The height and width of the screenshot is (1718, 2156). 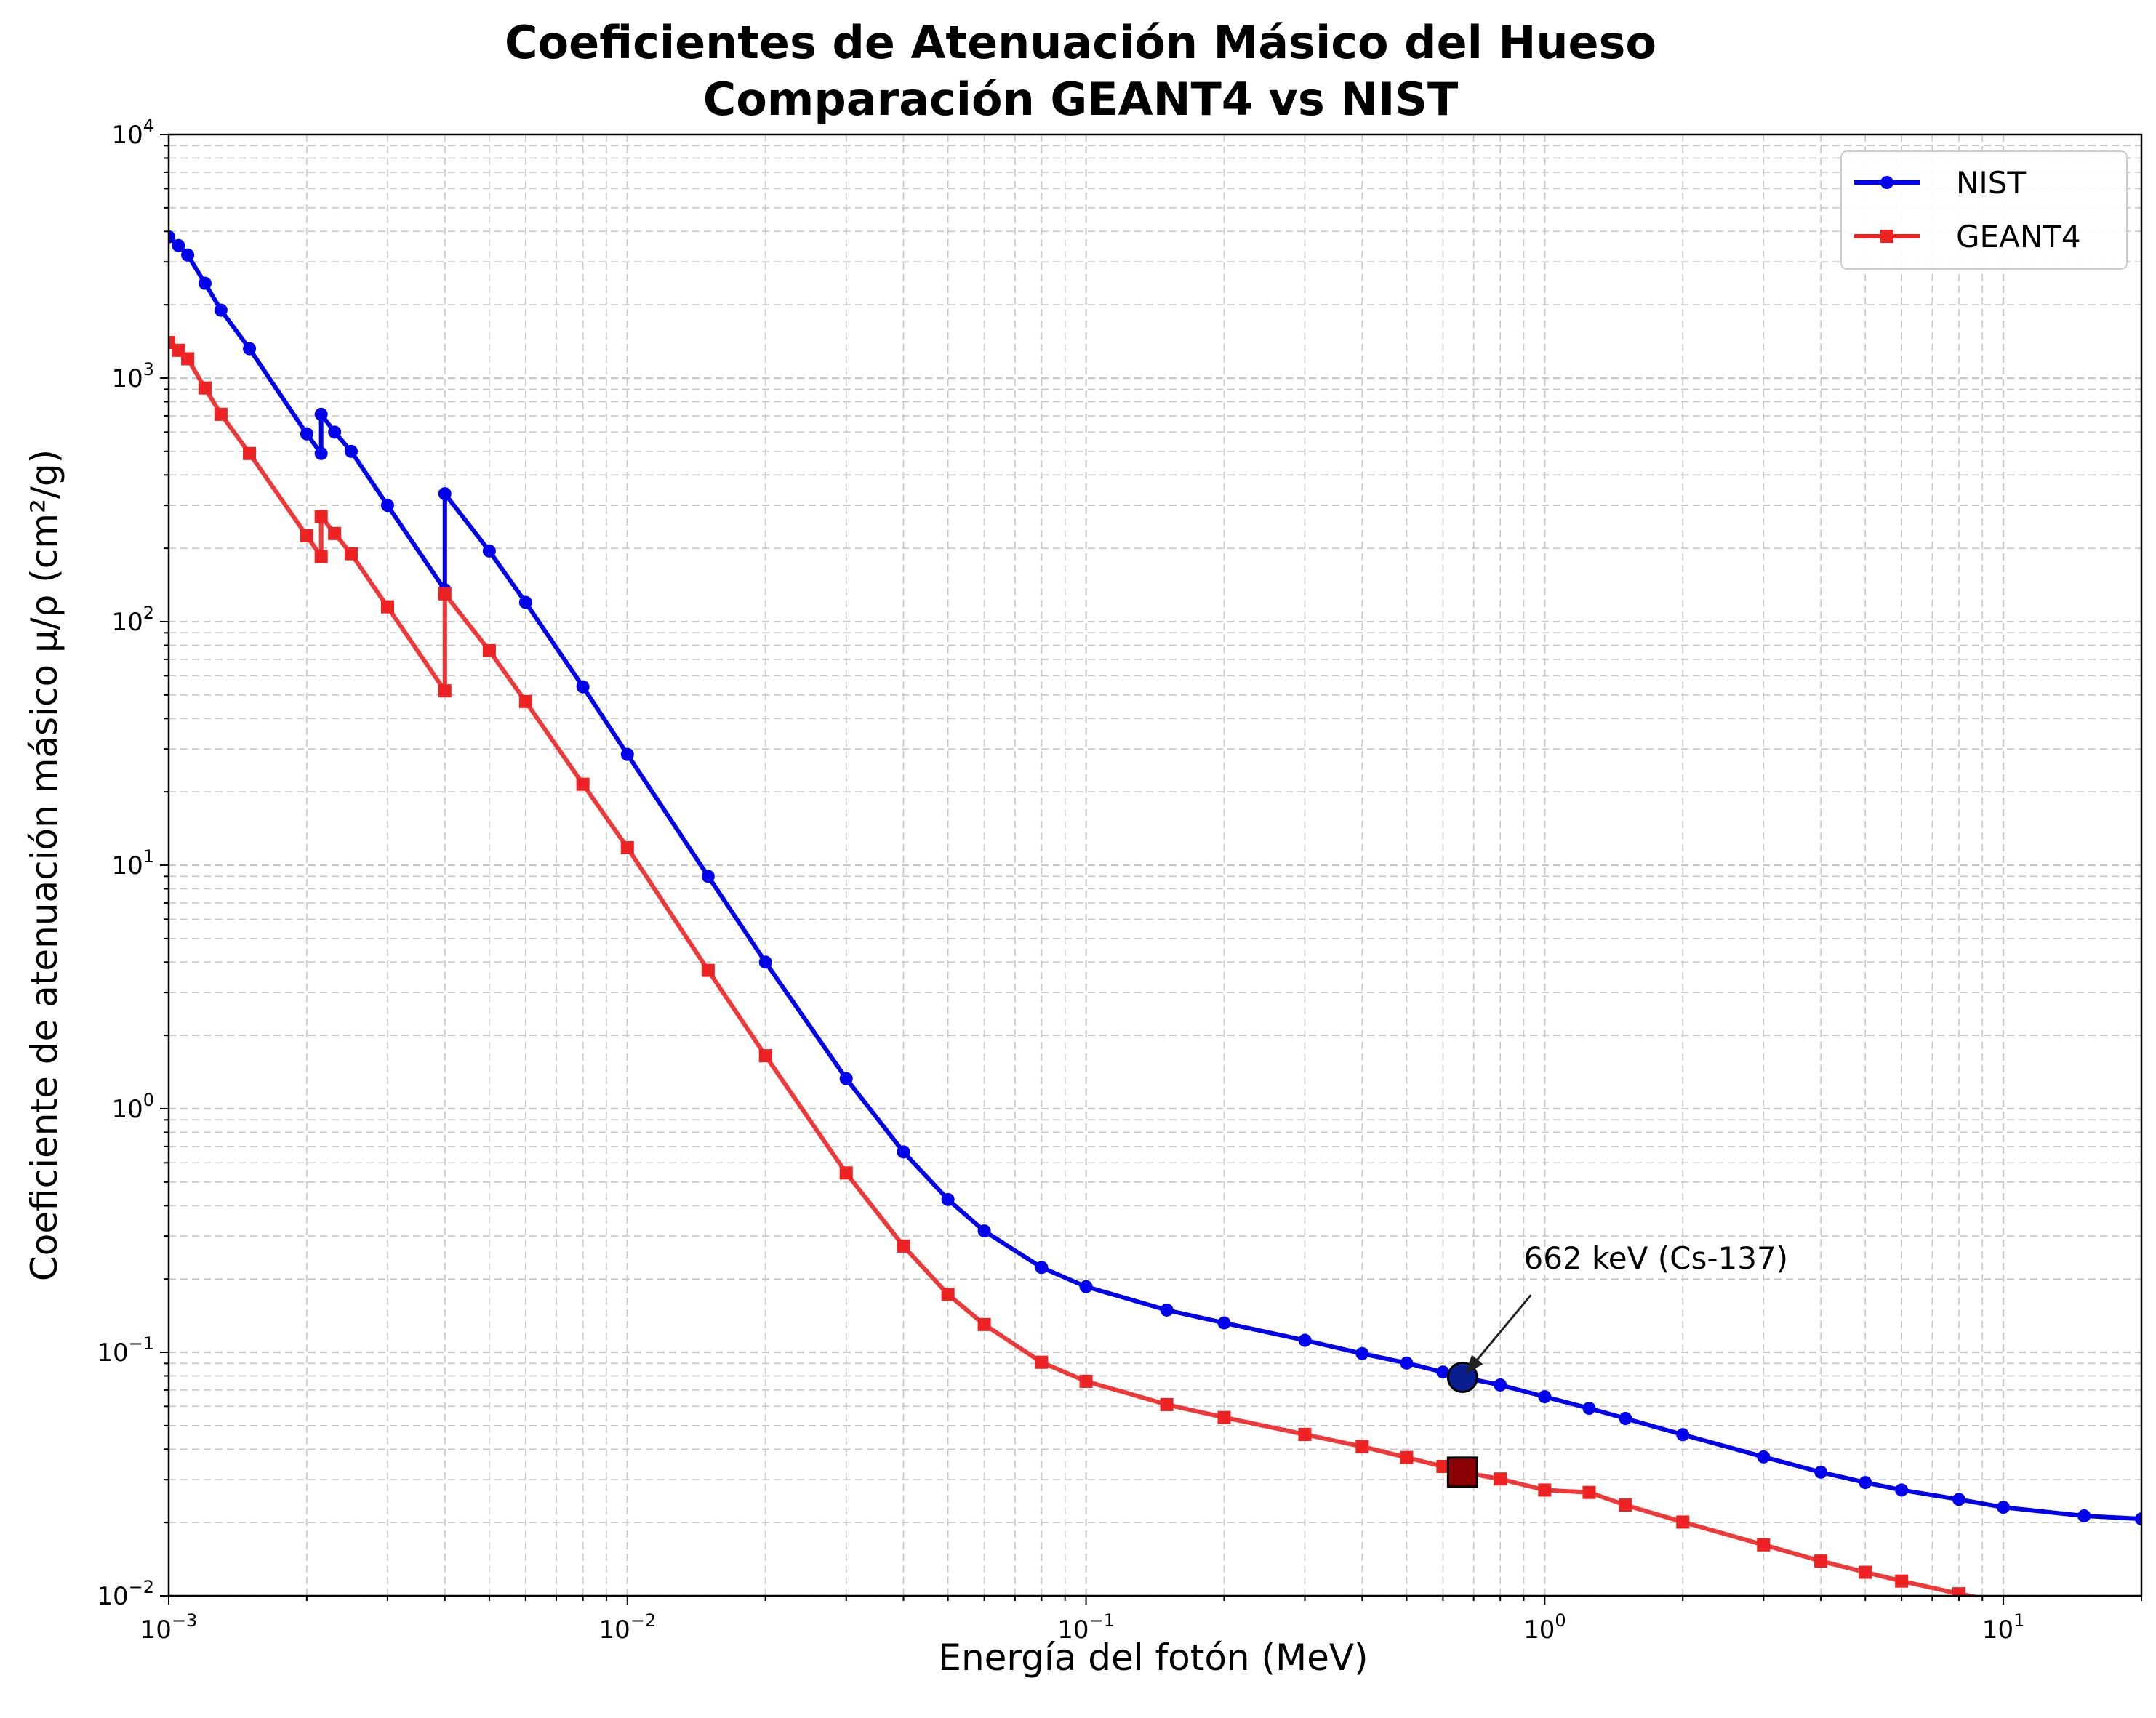 What do you see at coordinates (627, 1627) in the screenshot?
I see `x-tick-label: 10⁻²` at bounding box center [627, 1627].